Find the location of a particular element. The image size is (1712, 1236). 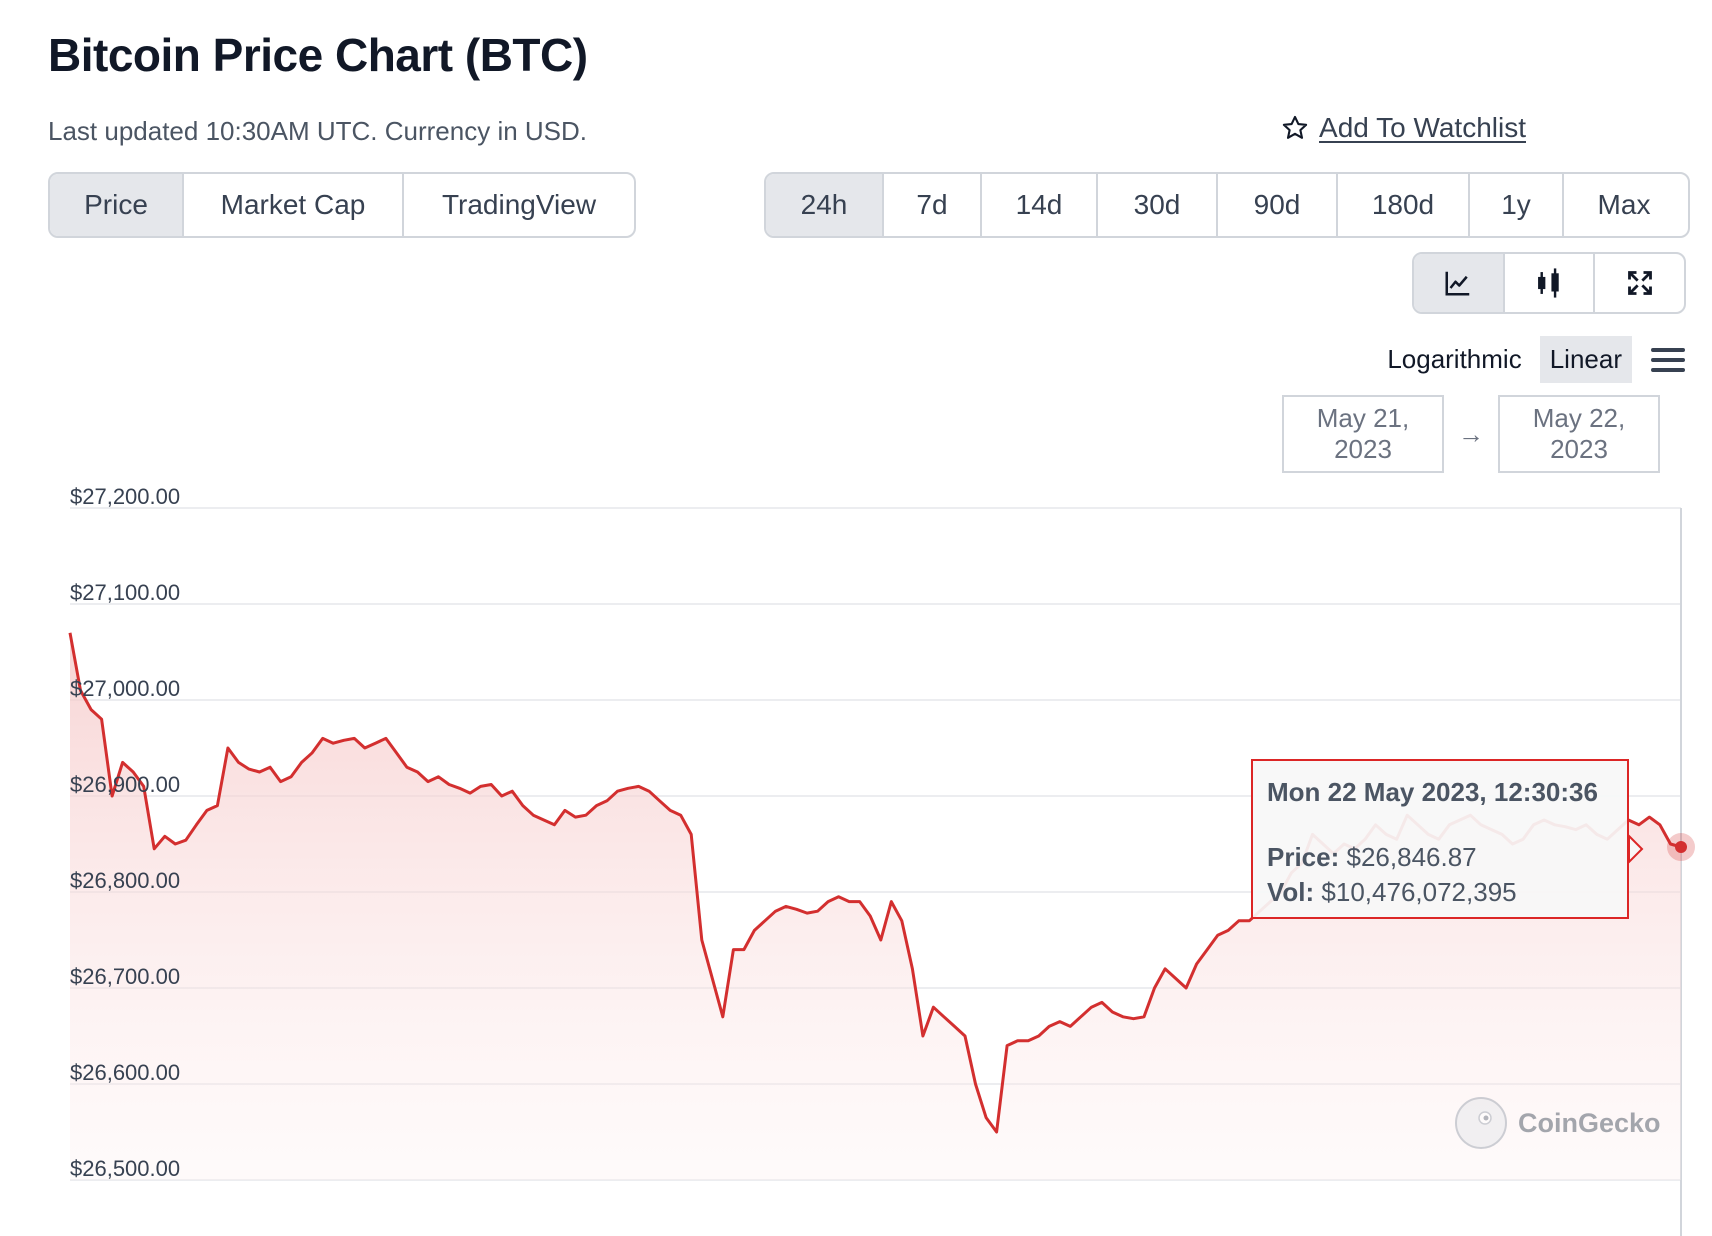

tab-tradingview: TradingView is located at coordinates (519, 204).